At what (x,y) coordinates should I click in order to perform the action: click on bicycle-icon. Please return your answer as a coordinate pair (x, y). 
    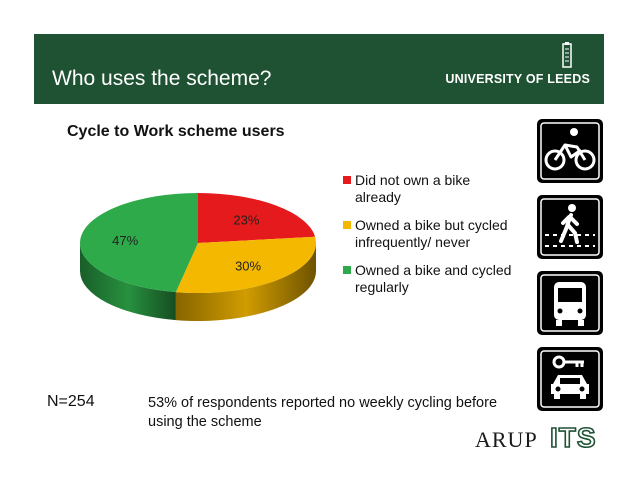
    Looking at the image, I should click on (570, 151).